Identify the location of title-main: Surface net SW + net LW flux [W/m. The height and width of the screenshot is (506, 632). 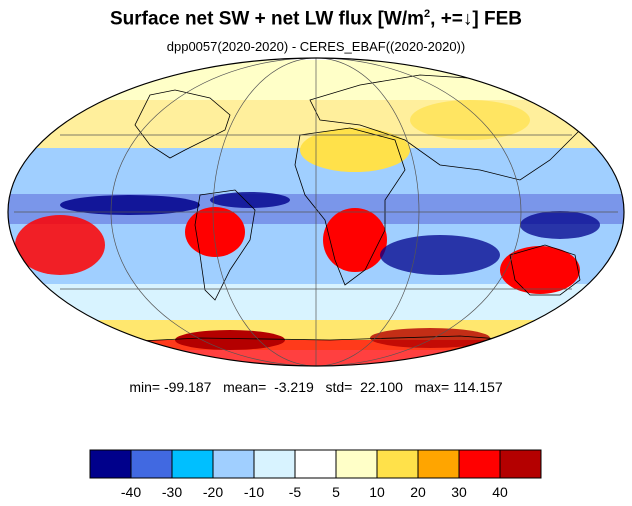
(267, 19).